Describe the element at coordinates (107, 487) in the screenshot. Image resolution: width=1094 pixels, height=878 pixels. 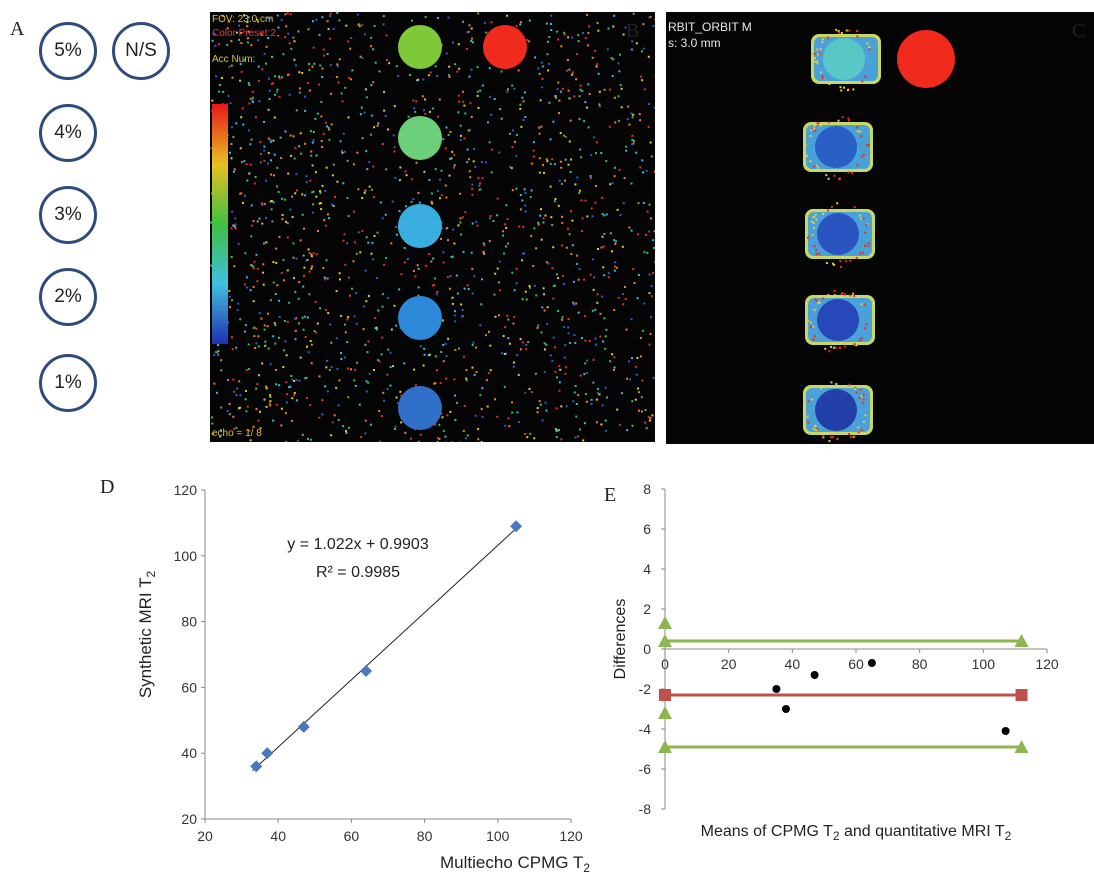
I see `panel-d-letter: D` at that location.